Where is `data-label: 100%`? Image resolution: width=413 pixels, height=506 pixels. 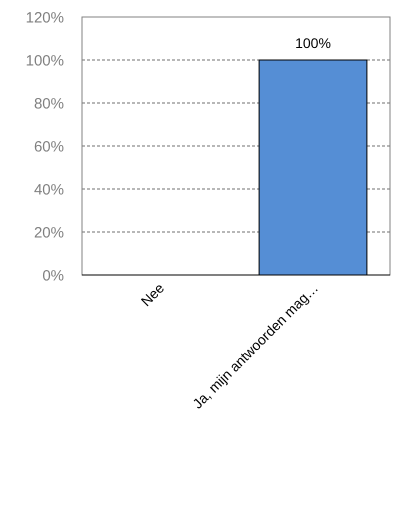 data-label: 100% is located at coordinates (313, 43).